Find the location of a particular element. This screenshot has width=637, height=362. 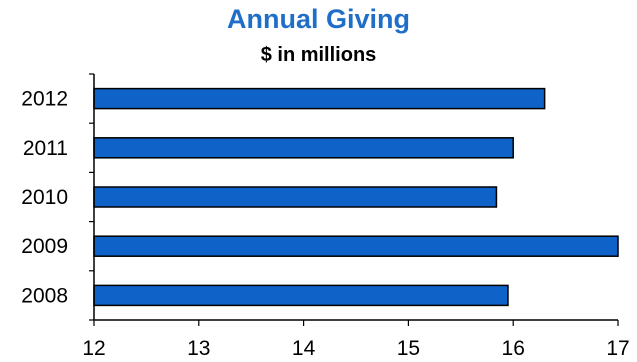

chart-subtitle: $ in millions is located at coordinates (318, 55).